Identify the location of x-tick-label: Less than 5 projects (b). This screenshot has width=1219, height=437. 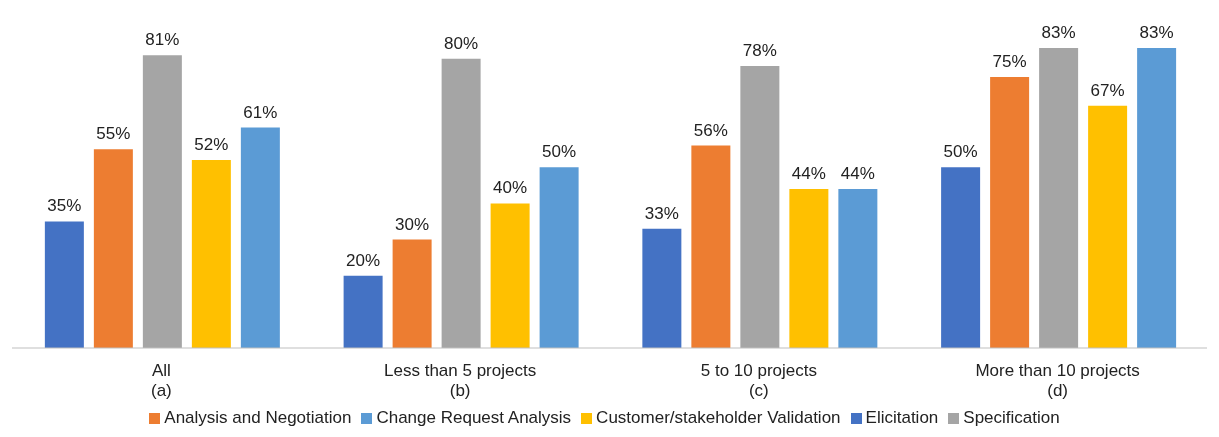
(460, 380).